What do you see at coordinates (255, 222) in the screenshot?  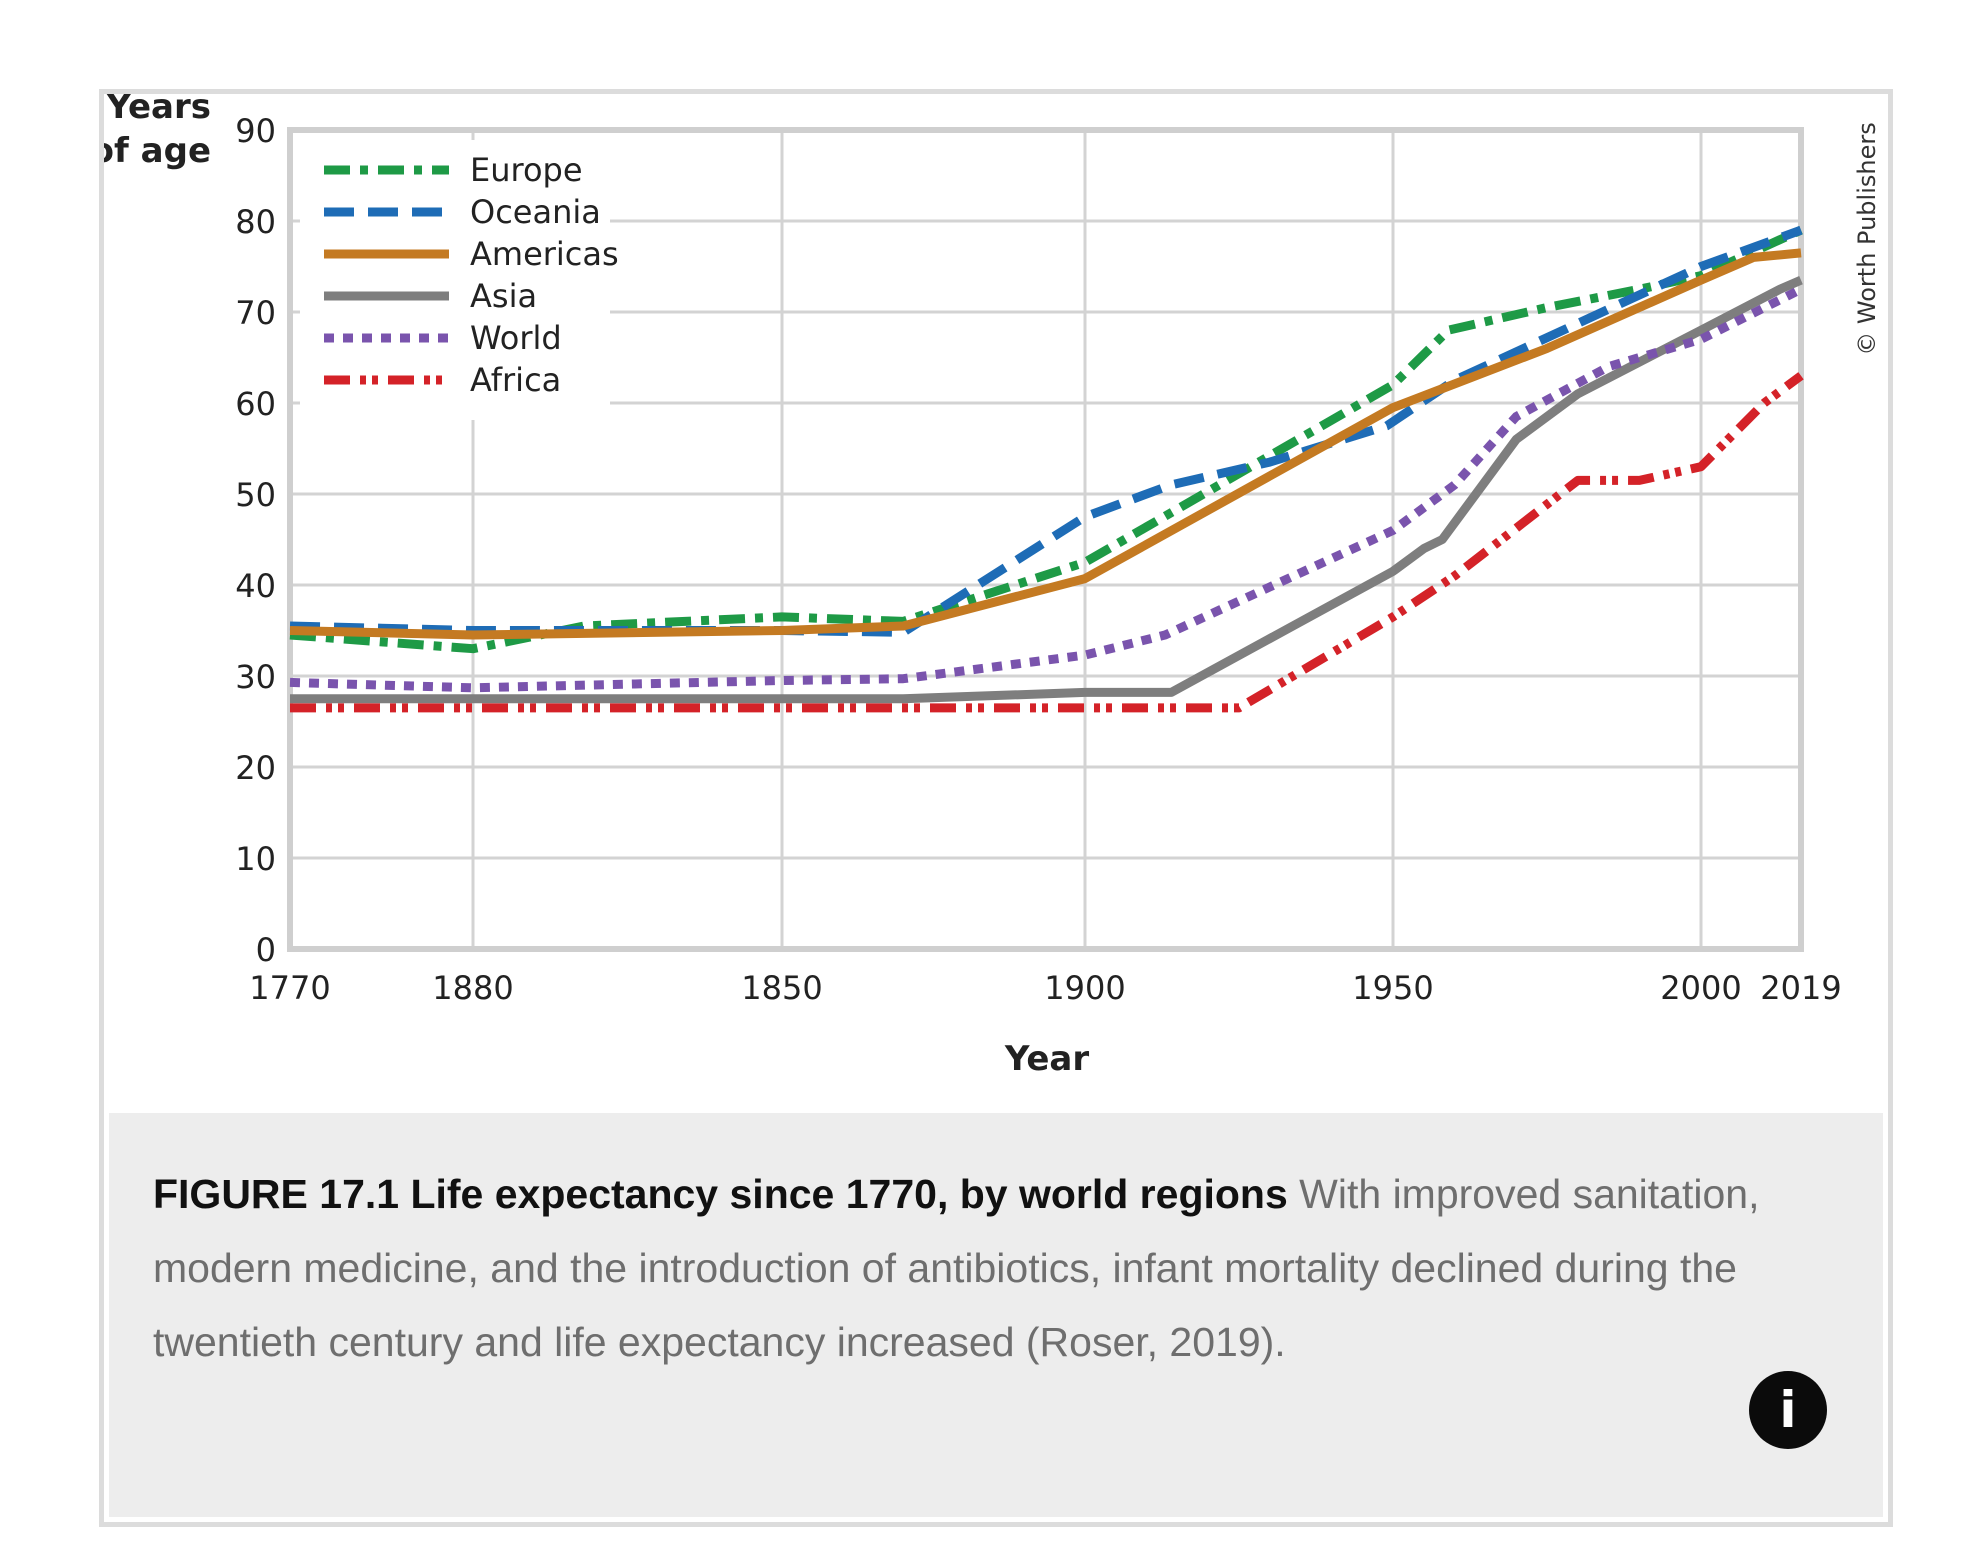 I see `y-tick-label: 80` at bounding box center [255, 222].